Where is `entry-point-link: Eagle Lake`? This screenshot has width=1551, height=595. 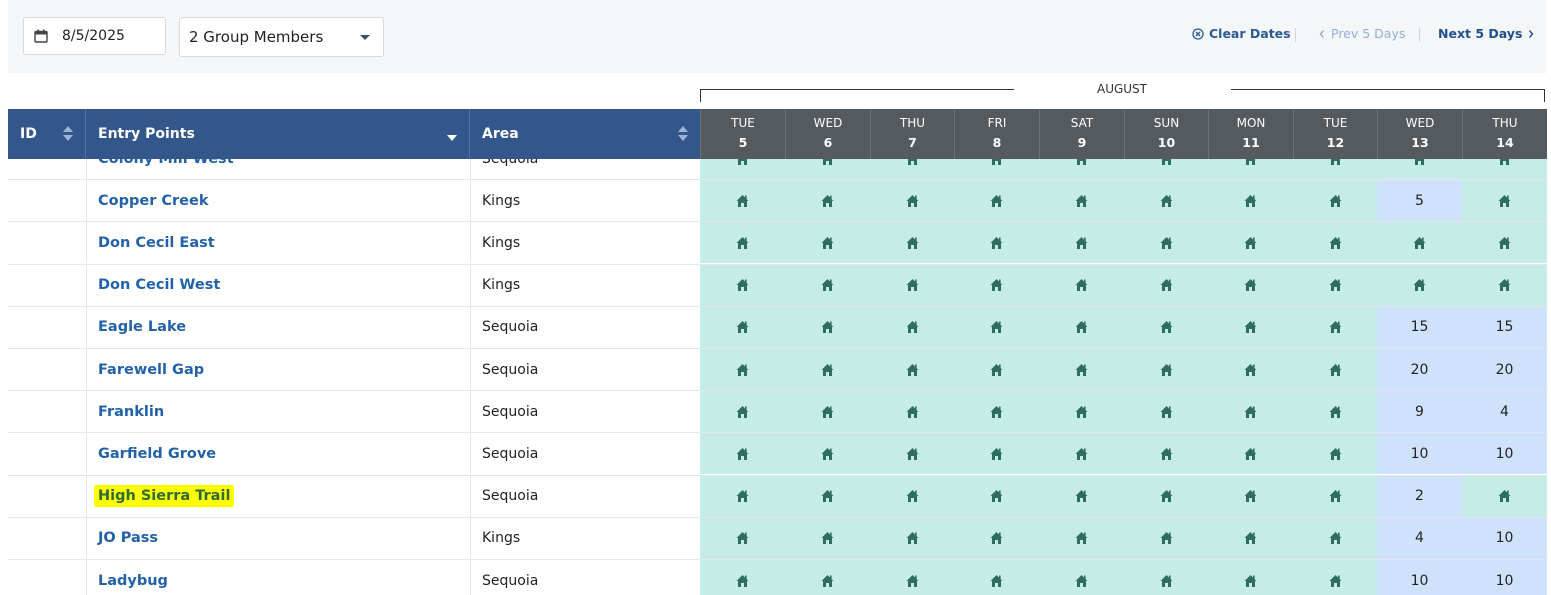 entry-point-link: Eagle Lake is located at coordinates (142, 327).